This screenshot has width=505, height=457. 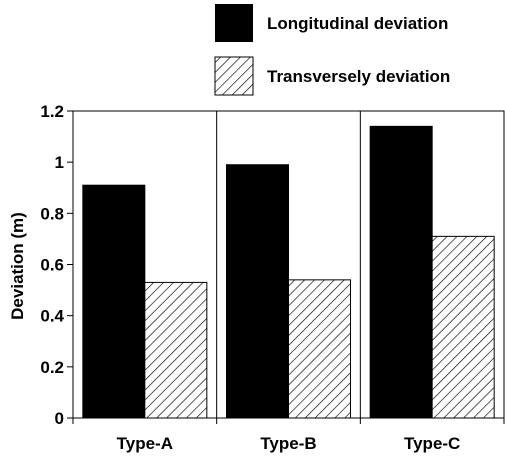 I want to click on y-tick-label: 0.6, so click(x=52, y=265).